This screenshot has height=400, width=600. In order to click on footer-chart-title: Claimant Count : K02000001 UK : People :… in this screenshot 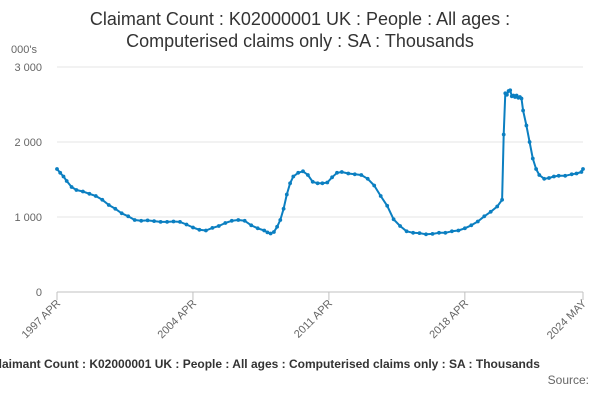, I will do `click(270, 364)`.